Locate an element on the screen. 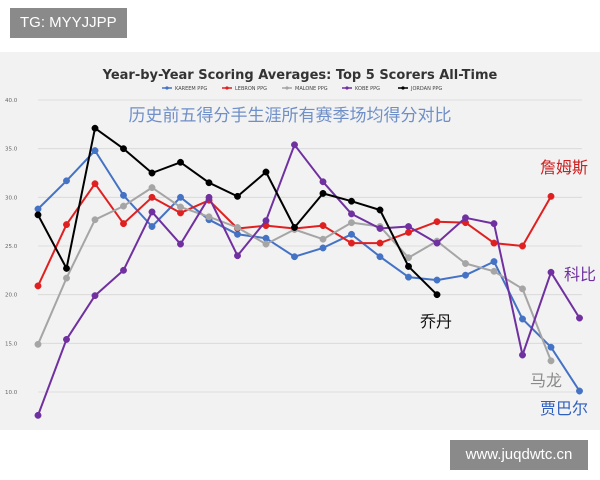 The width and height of the screenshot is (600, 480). annotation-malone: 马龙 is located at coordinates (546, 380).